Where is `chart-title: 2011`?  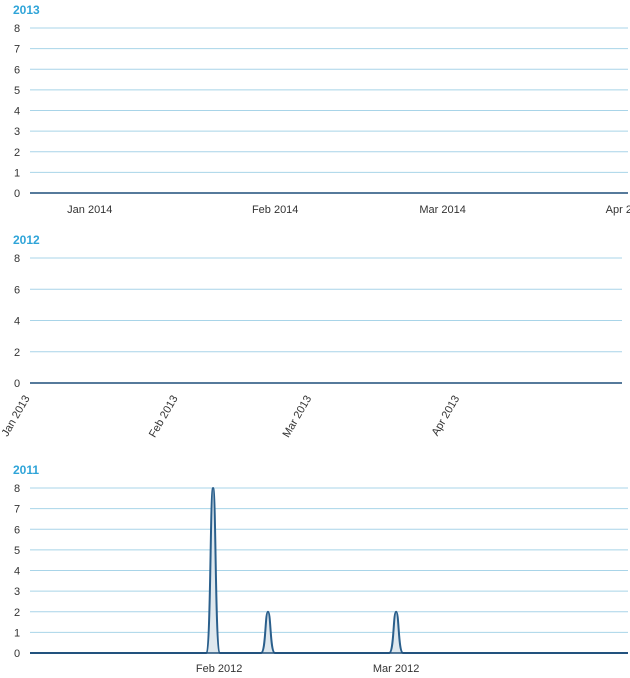 chart-title: 2011 is located at coordinates (26, 470).